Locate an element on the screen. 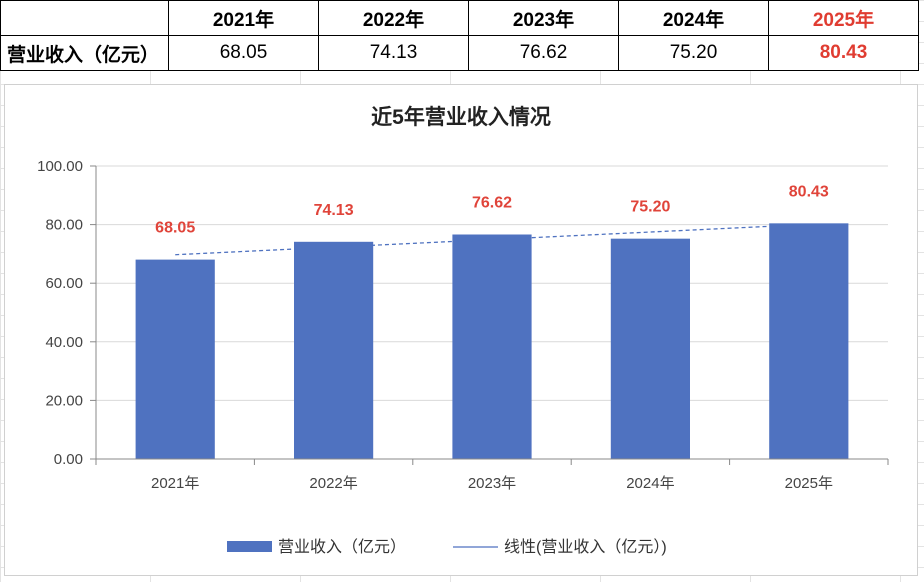  y-tick-label: 0.00 is located at coordinates (68, 459).